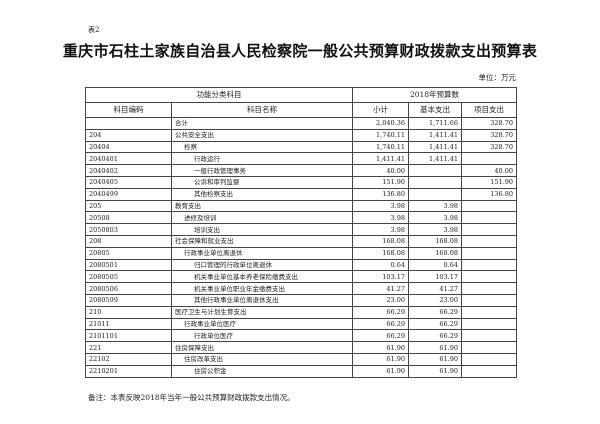 Image resolution: width=600 pixels, height=424 pixels. I want to click on page-title: 重庆市石柱土家族自治县人民检察院一般公共预算财政拨款支出预算表, so click(300, 51).